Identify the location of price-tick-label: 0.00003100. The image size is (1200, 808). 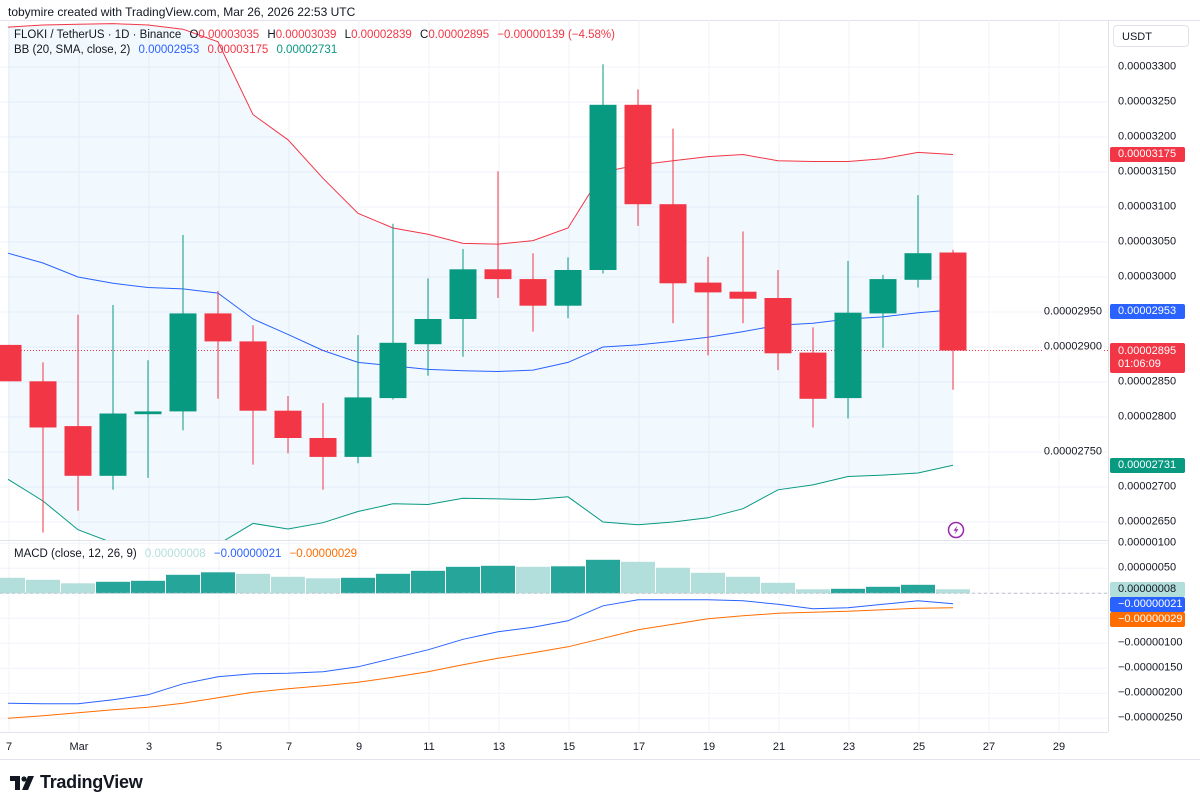
(1147, 206).